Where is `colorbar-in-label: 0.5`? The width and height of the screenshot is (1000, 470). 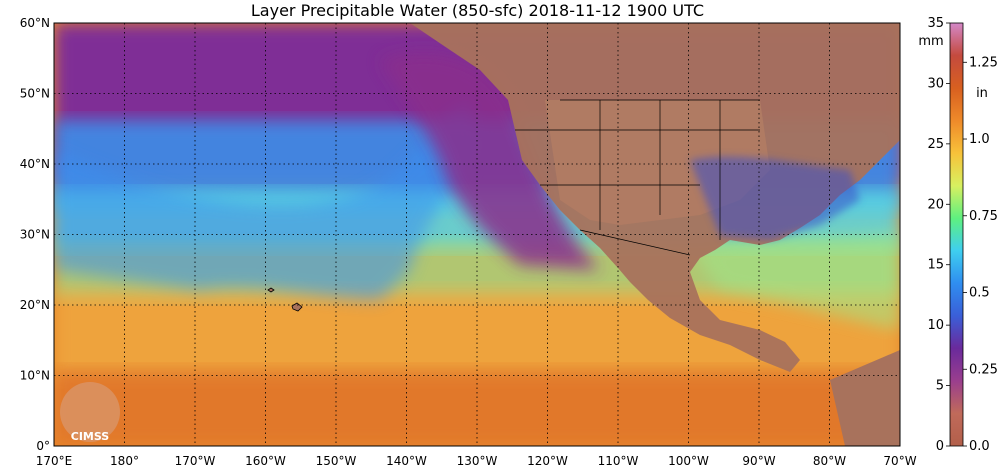 colorbar-in-label: 0.5 is located at coordinates (979, 293).